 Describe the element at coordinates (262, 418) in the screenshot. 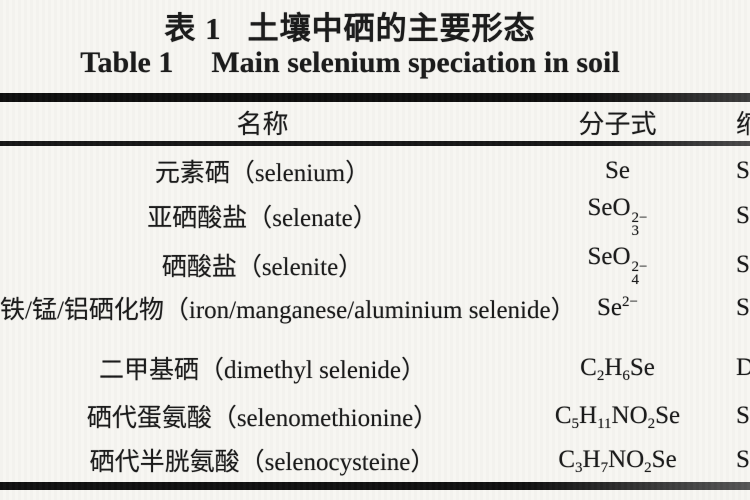

I see `name-cell: 硒代蛋氨酸（selenomethionine）` at that location.